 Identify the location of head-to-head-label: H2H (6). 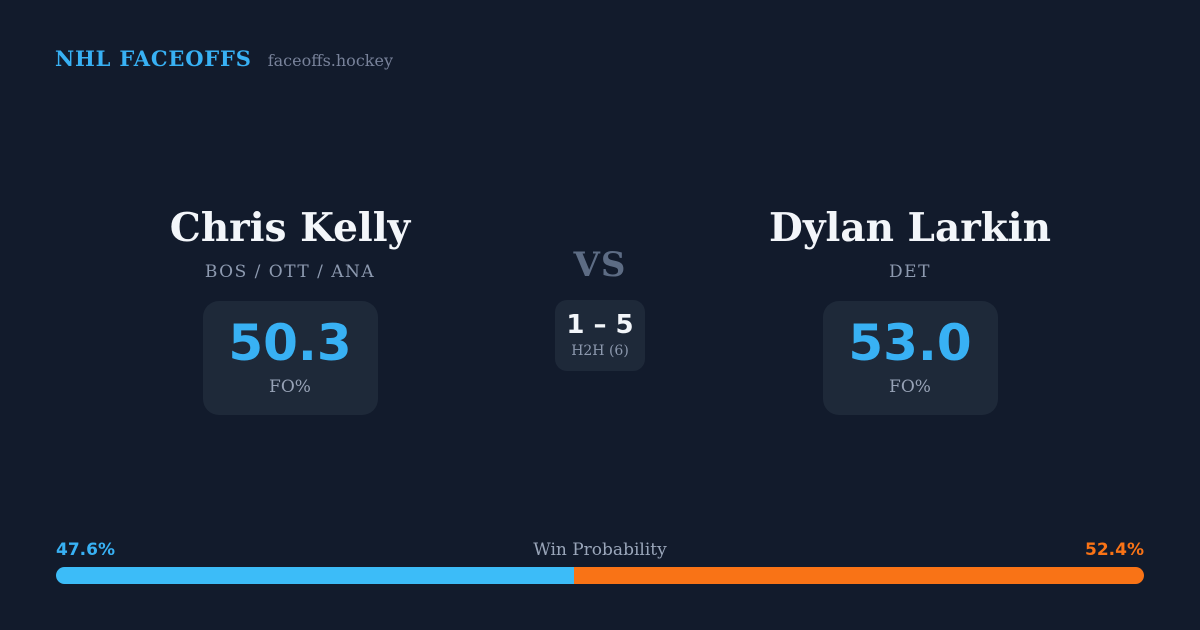
(600, 351).